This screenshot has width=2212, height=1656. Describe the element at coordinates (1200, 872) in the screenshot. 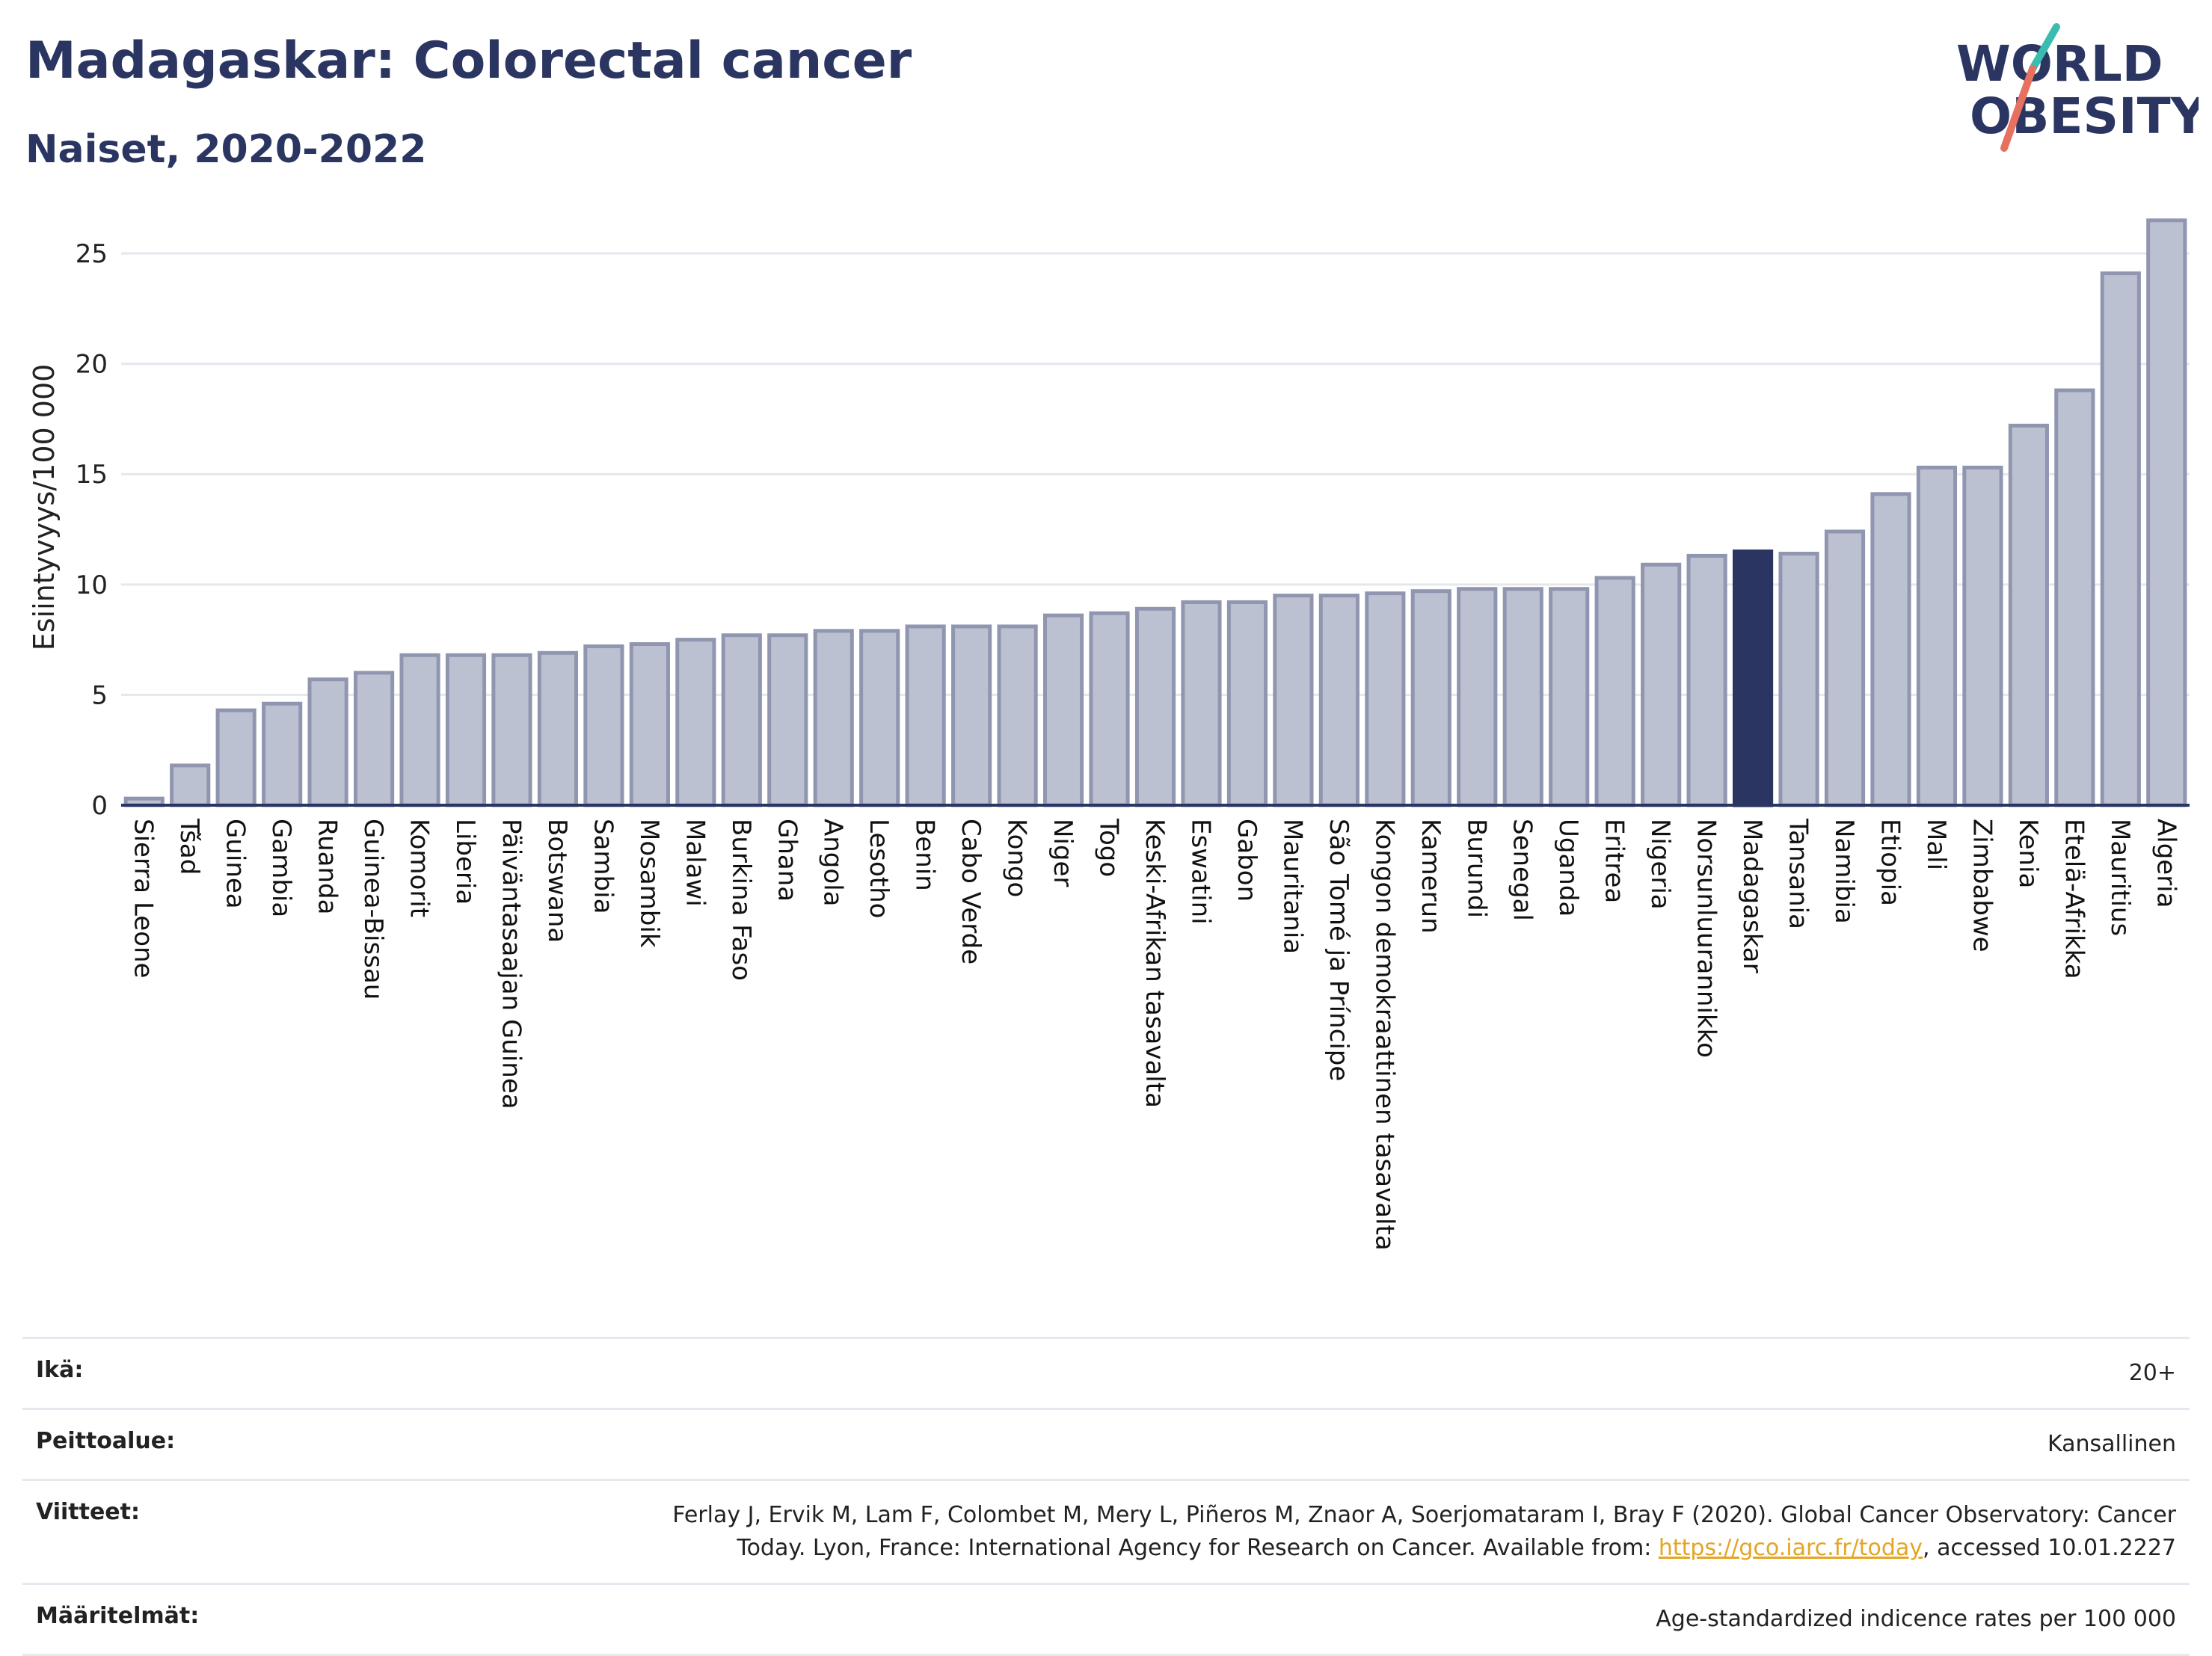

I see `x-tick-label: Eswatini` at that location.